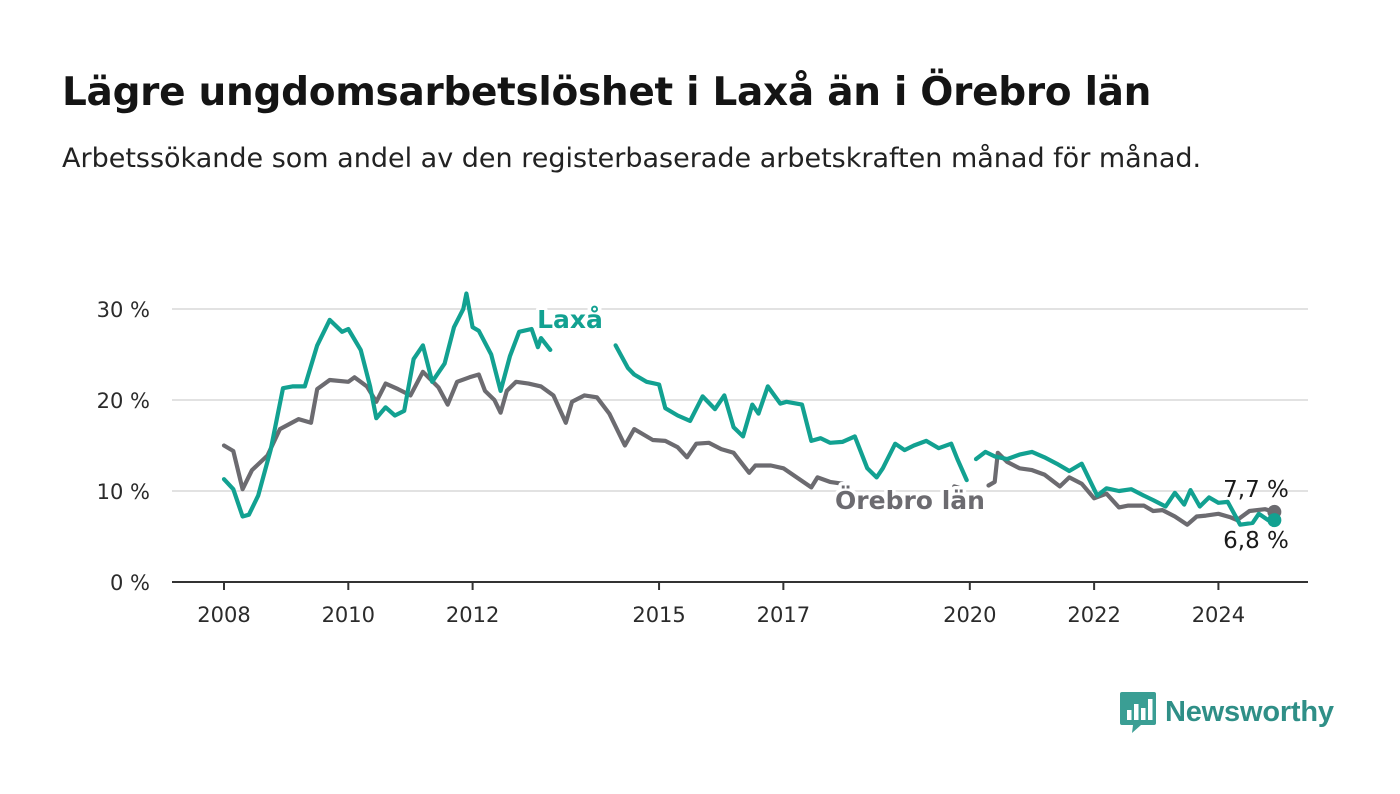  Describe the element at coordinates (1218, 615) in the screenshot. I see `x-tick-label: 2024` at that location.